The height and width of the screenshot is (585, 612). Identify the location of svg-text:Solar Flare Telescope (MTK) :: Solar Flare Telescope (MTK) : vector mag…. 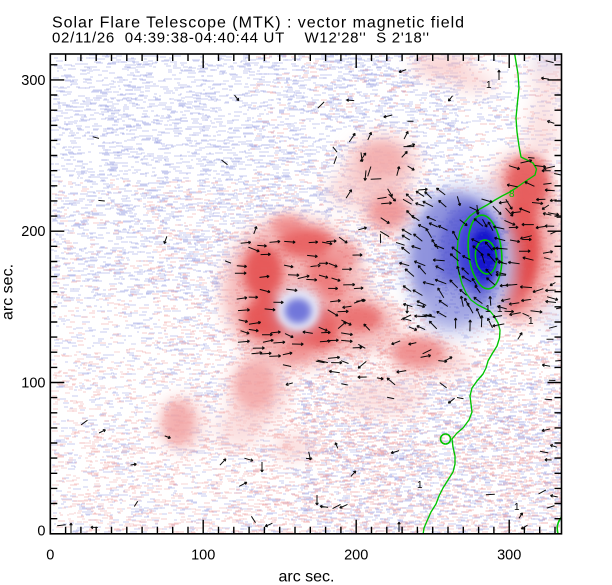
(258, 23).